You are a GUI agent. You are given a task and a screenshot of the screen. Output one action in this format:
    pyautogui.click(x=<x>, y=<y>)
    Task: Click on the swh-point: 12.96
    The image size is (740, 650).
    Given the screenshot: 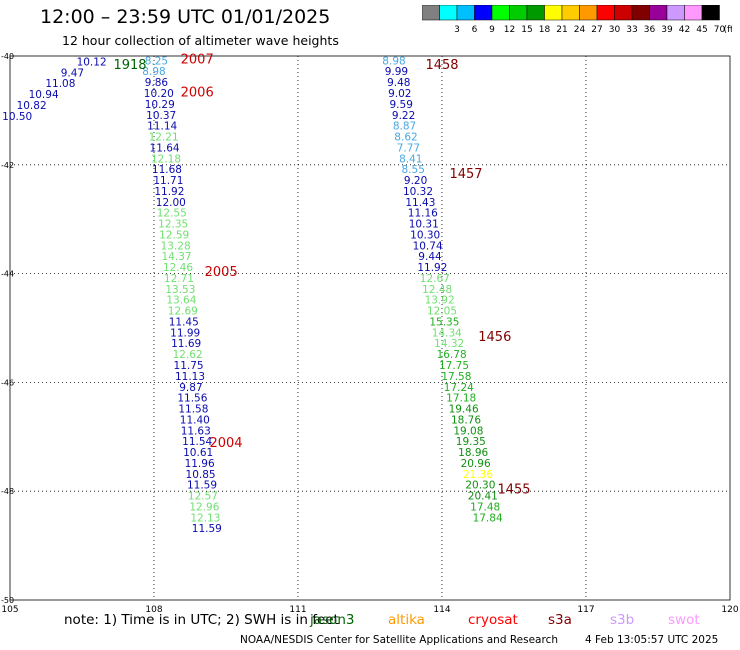 What is the action you would take?
    pyautogui.click(x=204, y=507)
    